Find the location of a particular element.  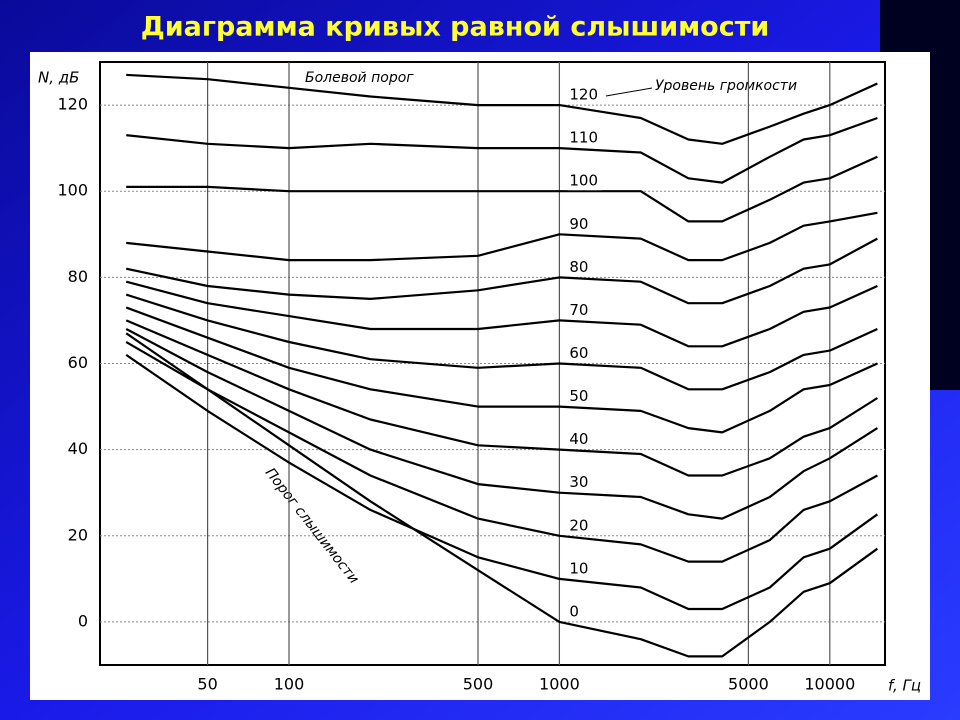

series-label: 90 is located at coordinates (578, 224).